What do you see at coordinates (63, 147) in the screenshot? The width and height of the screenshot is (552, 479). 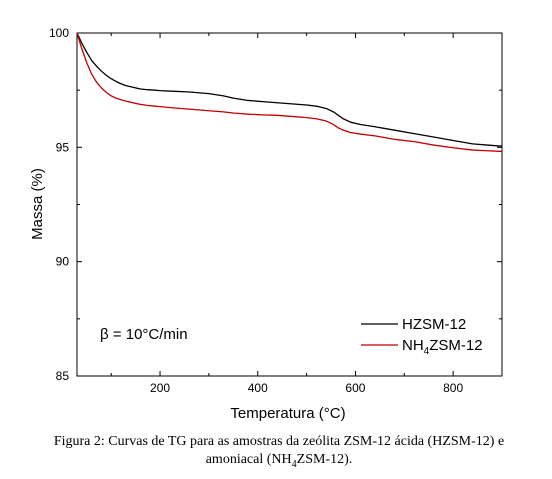 I see `y-tick-label: 95` at bounding box center [63, 147].